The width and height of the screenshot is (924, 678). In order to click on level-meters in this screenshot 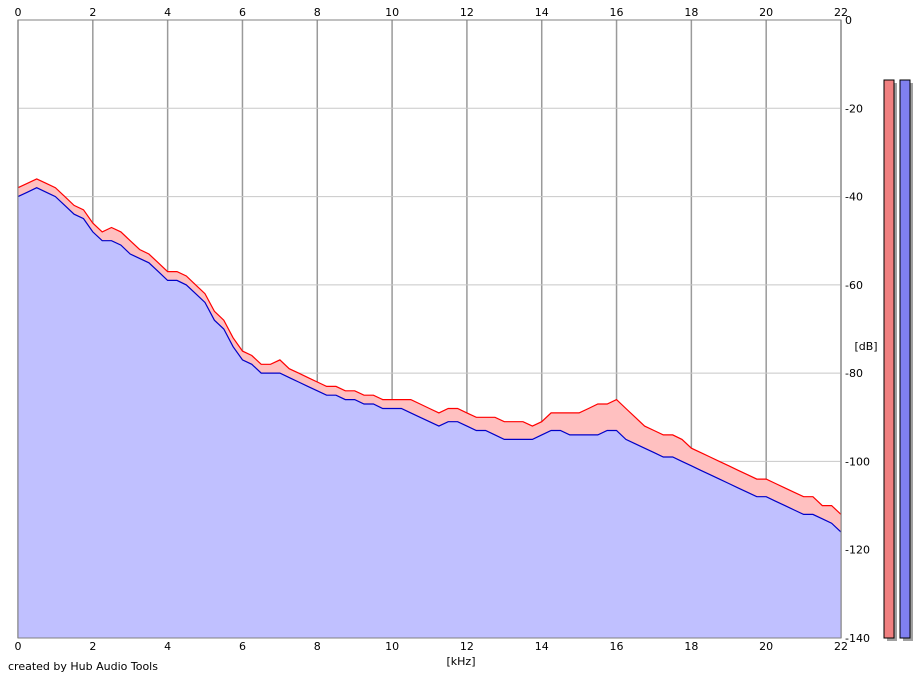, I will do `click(898, 360)`.